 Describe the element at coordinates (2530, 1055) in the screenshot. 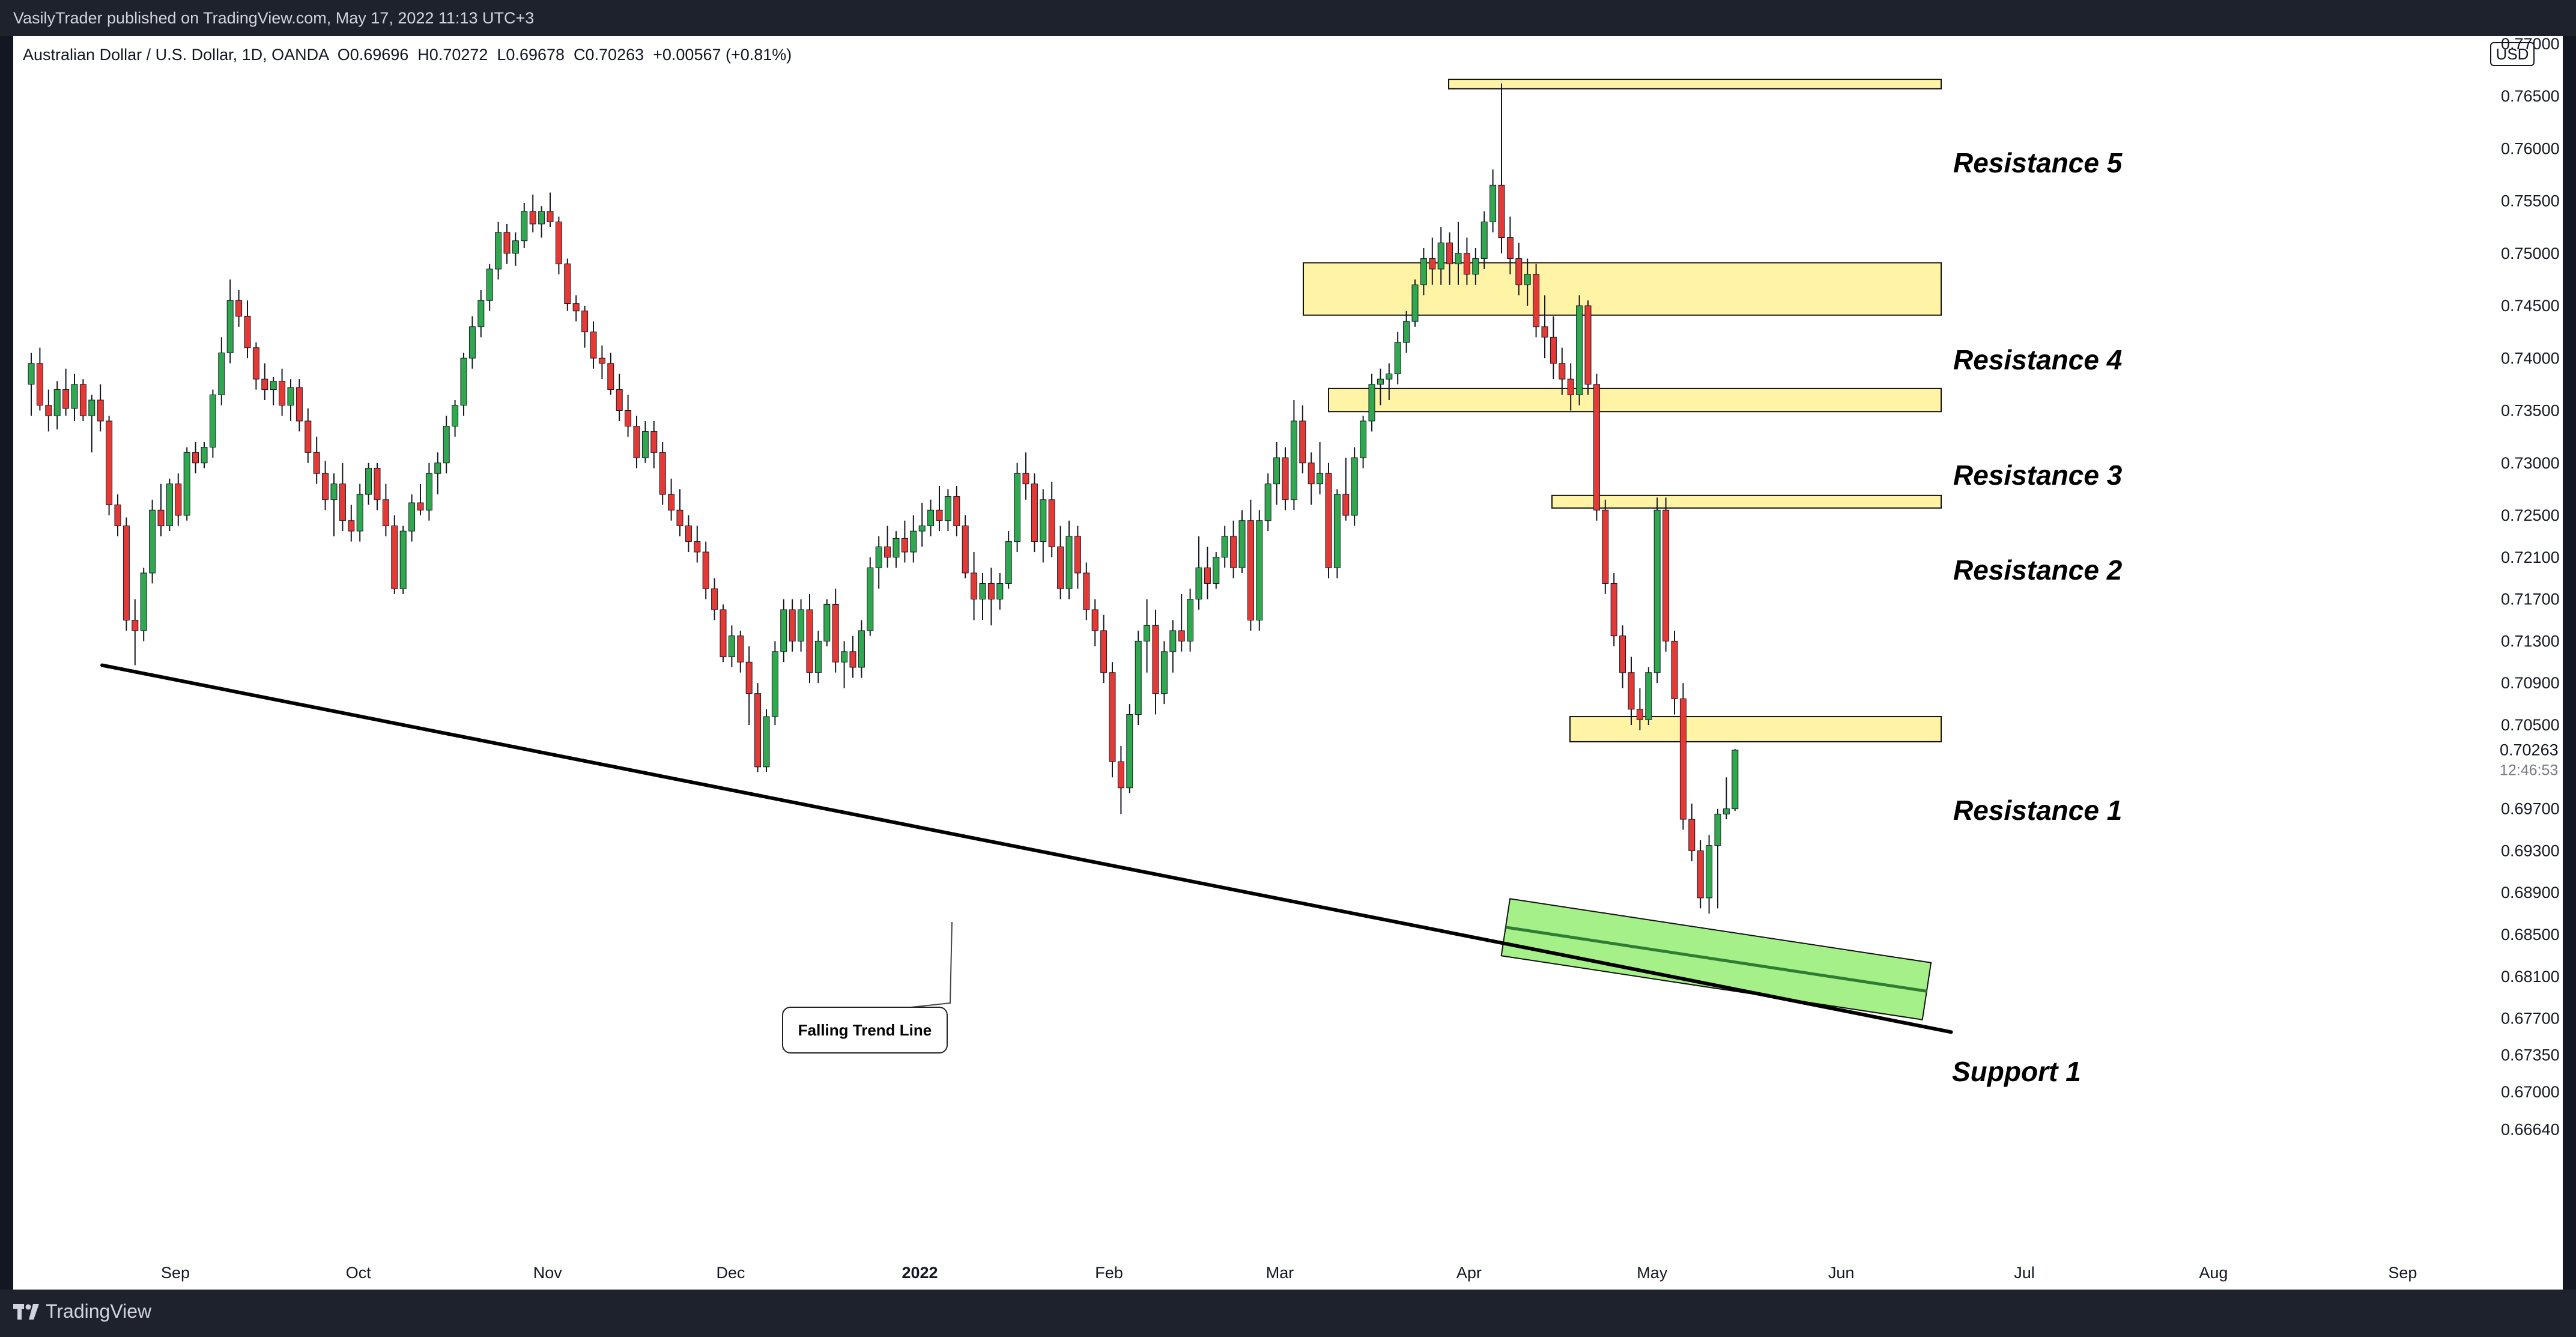

I see `y-tick-label: 0.67350` at that location.